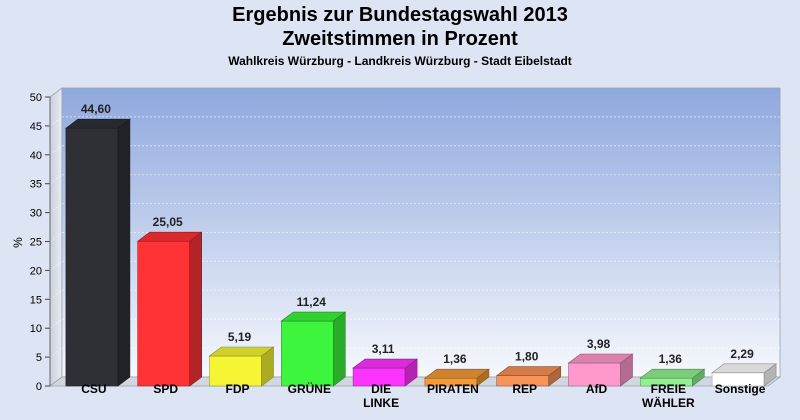 This screenshot has width=800, height=420. Describe the element at coordinates (36, 271) in the screenshot. I see `y-tick-label: 20` at that location.